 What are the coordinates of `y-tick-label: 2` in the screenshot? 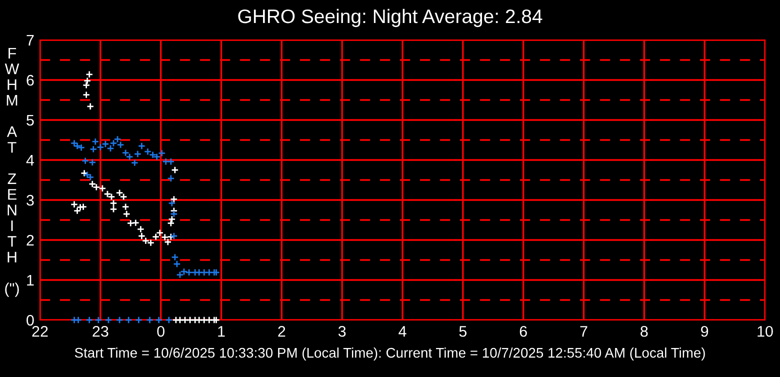 It's located at (30, 240).